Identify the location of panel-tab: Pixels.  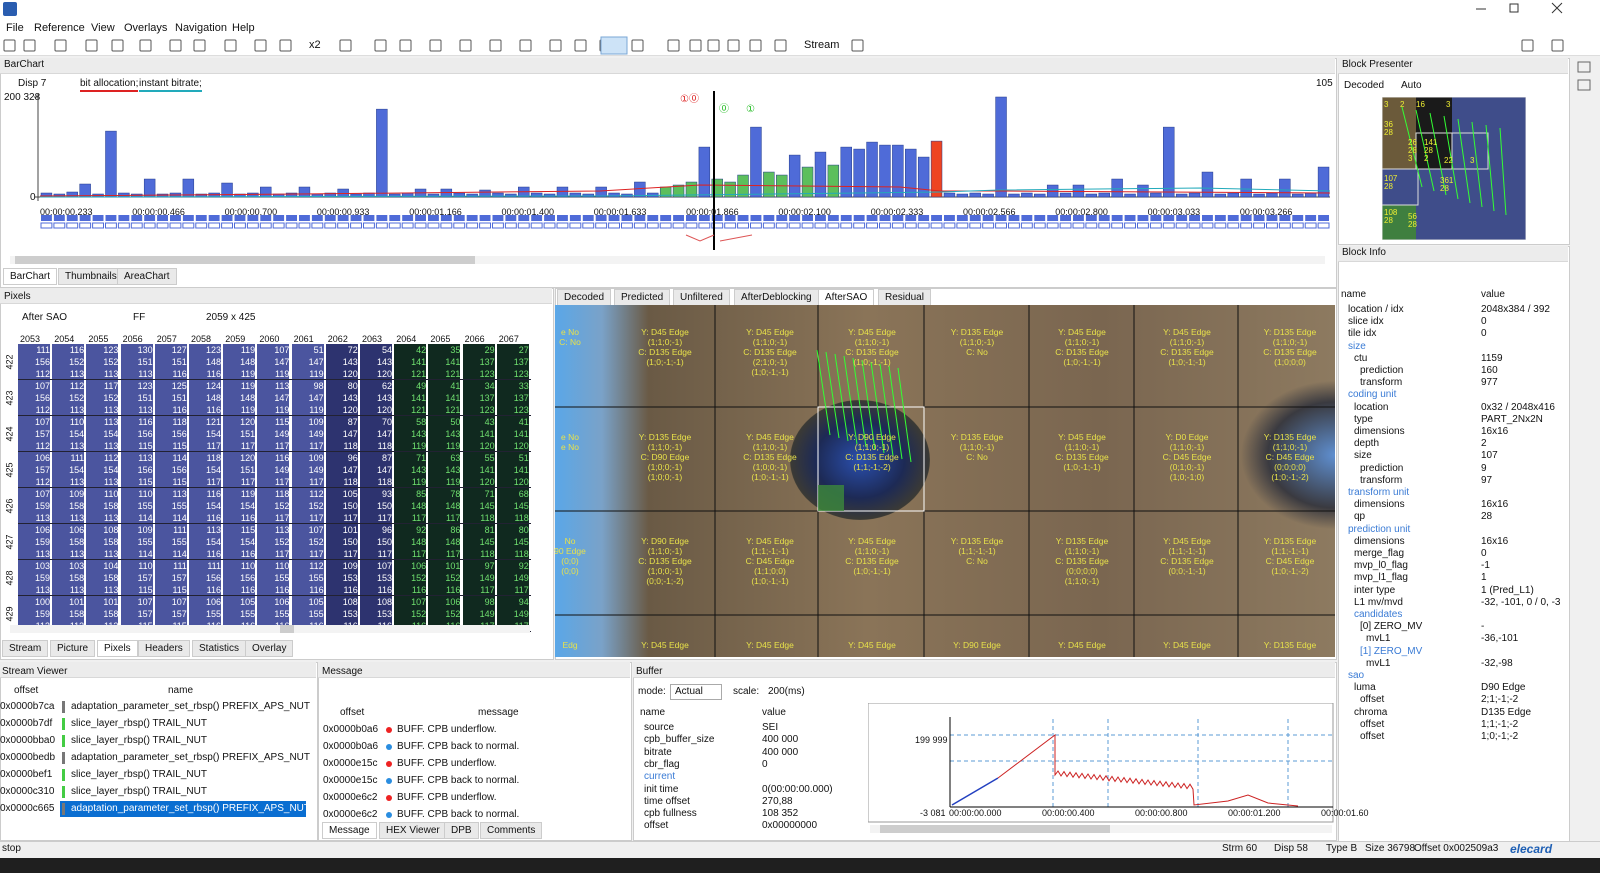
(117, 648).